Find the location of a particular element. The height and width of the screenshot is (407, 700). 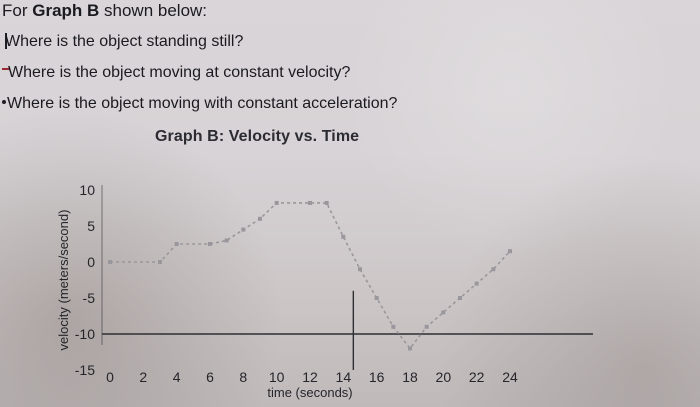

x-tick-label: 20 is located at coordinates (444, 377).